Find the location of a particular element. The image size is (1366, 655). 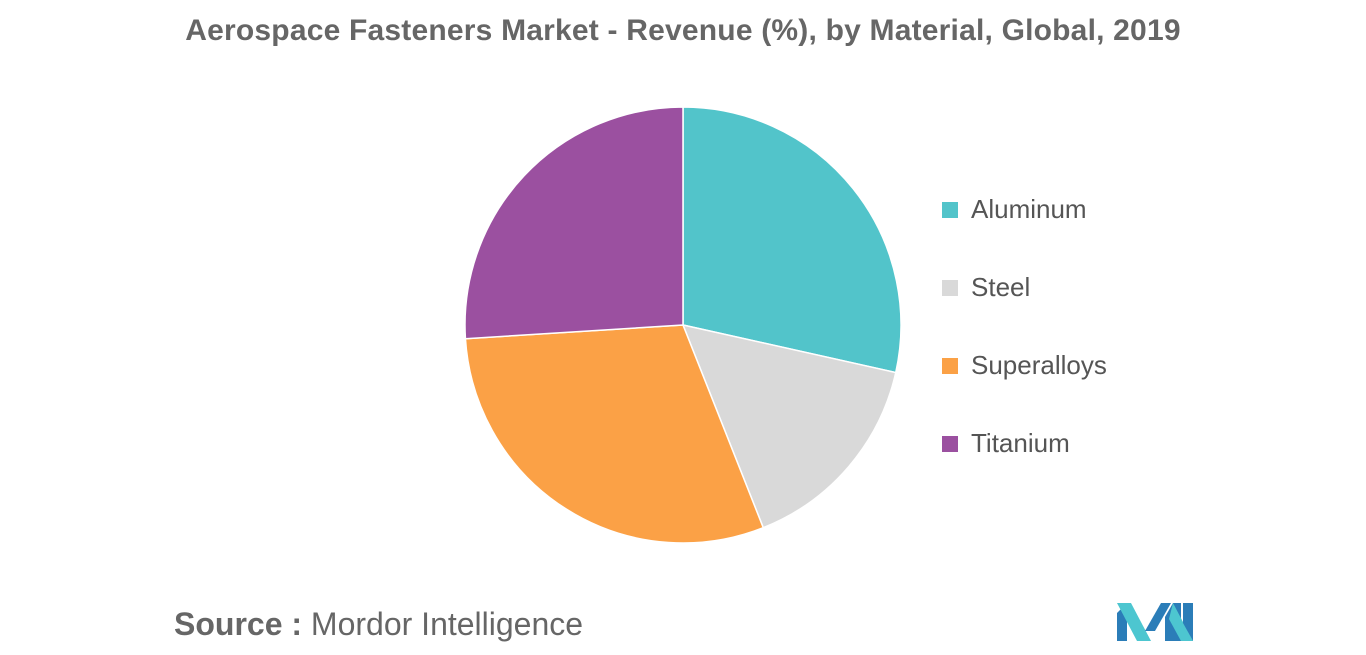

pie-slice-superalloys is located at coordinates (614, 434).